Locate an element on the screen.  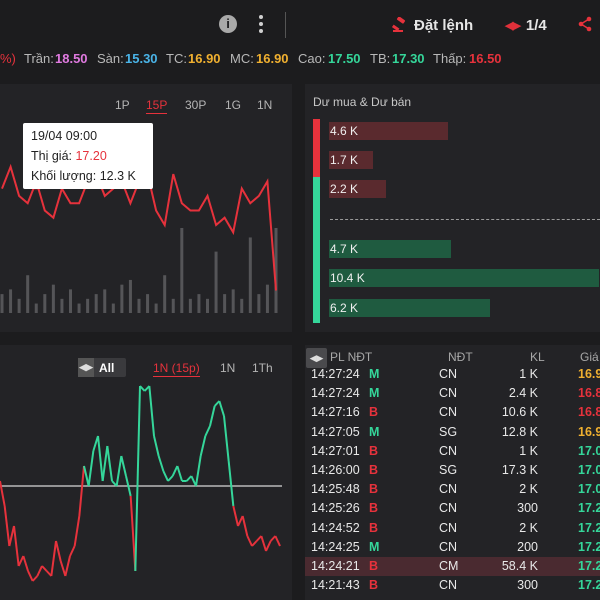
header-volume: KL is located at coordinates (537, 357).